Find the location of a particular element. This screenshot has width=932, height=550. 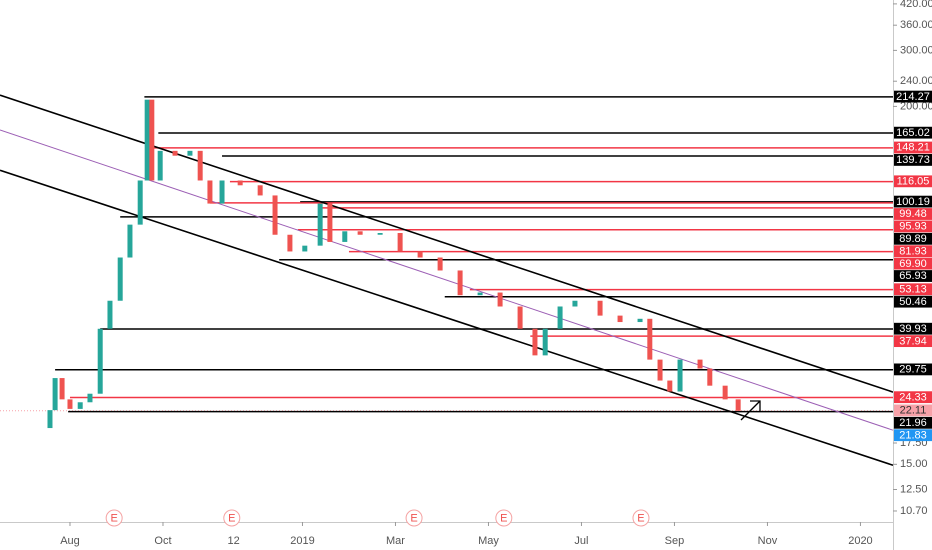

price-label: 37.94 is located at coordinates (913, 341).